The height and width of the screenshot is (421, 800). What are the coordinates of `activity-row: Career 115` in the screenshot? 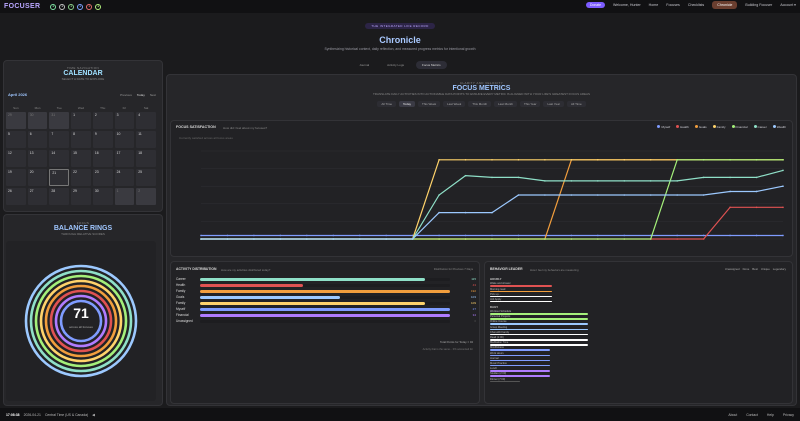 It's located at (326, 279).